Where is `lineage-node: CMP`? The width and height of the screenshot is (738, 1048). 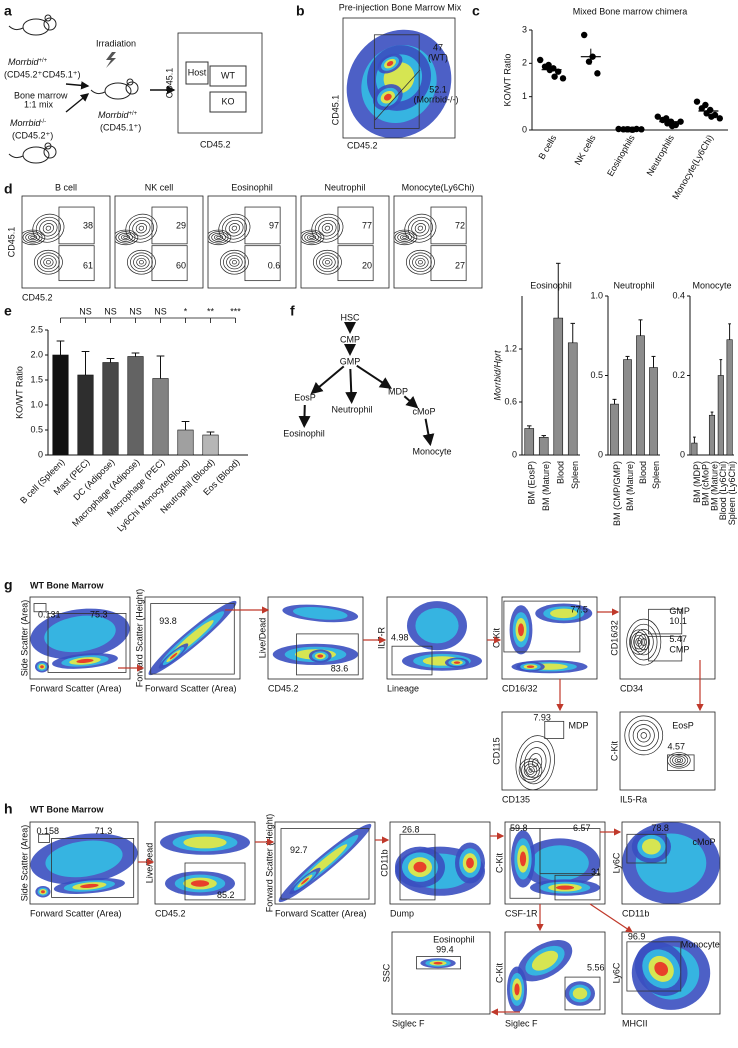 lineage-node: CMP is located at coordinates (350, 339).